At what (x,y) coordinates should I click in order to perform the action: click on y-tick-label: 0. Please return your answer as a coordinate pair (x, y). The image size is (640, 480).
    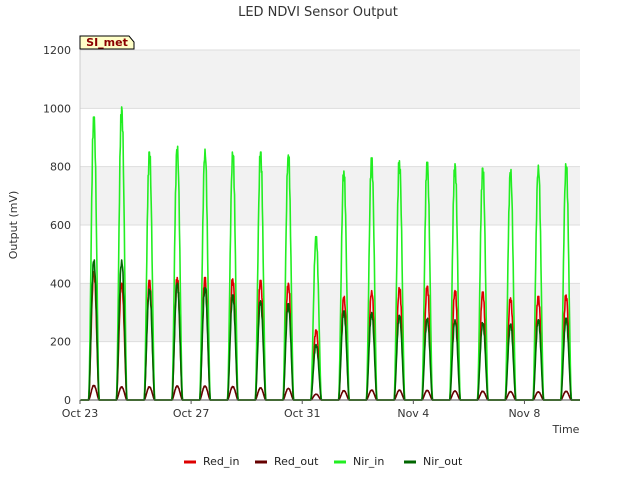
    Looking at the image, I should click on (67, 400).